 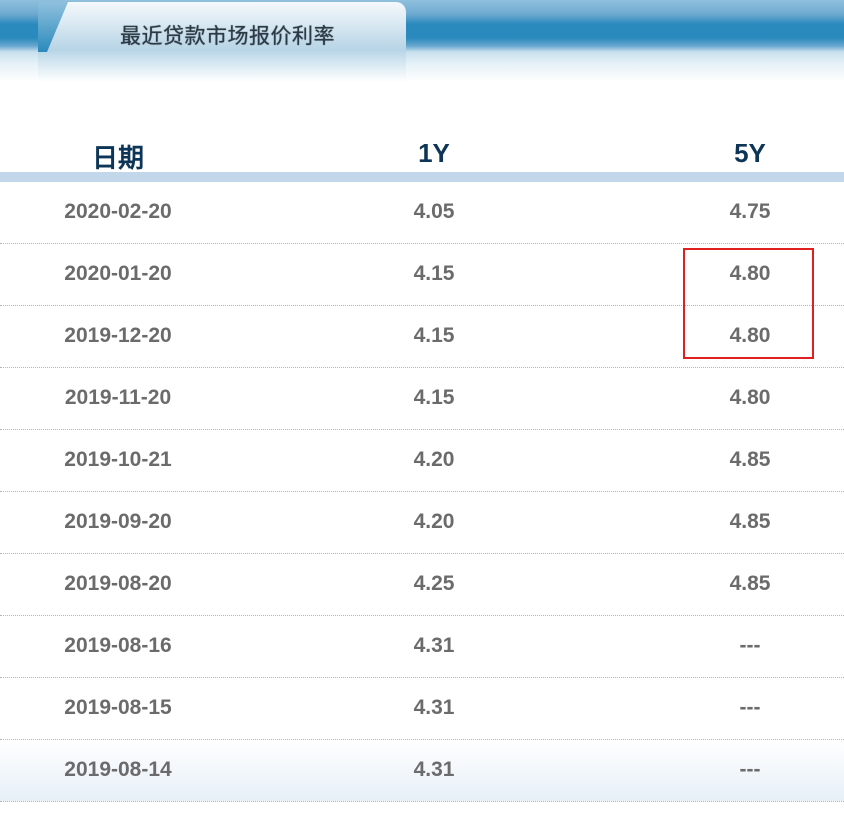 I want to click on column-header-1y: 1Y, so click(x=434, y=153).